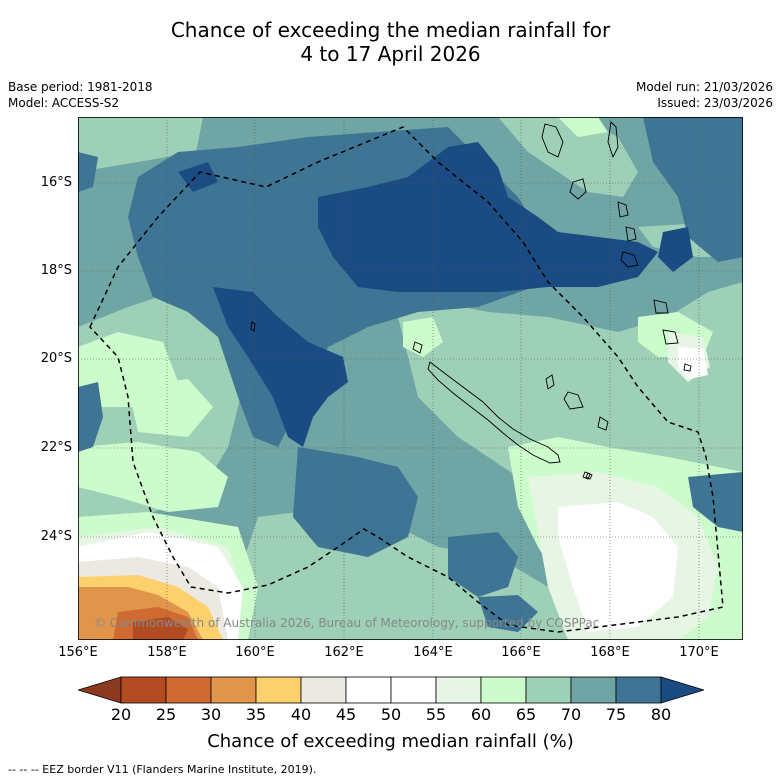  I want to click on island-lifou, so click(573, 400).